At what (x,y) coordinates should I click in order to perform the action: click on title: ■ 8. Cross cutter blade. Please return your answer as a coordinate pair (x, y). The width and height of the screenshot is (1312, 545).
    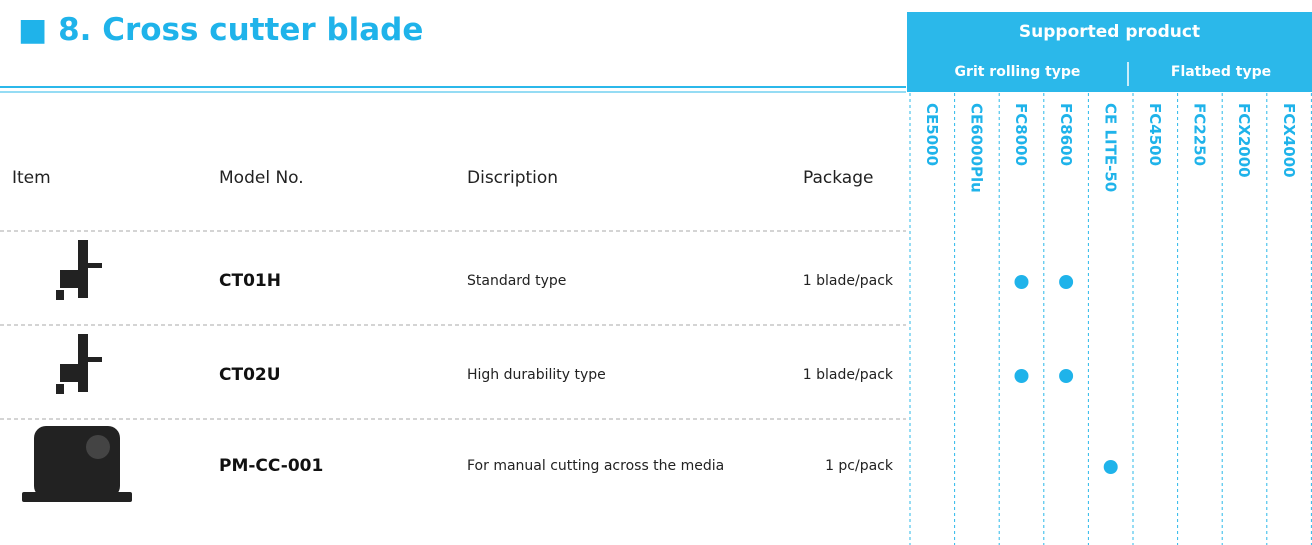
    Looking at the image, I should click on (221, 30).